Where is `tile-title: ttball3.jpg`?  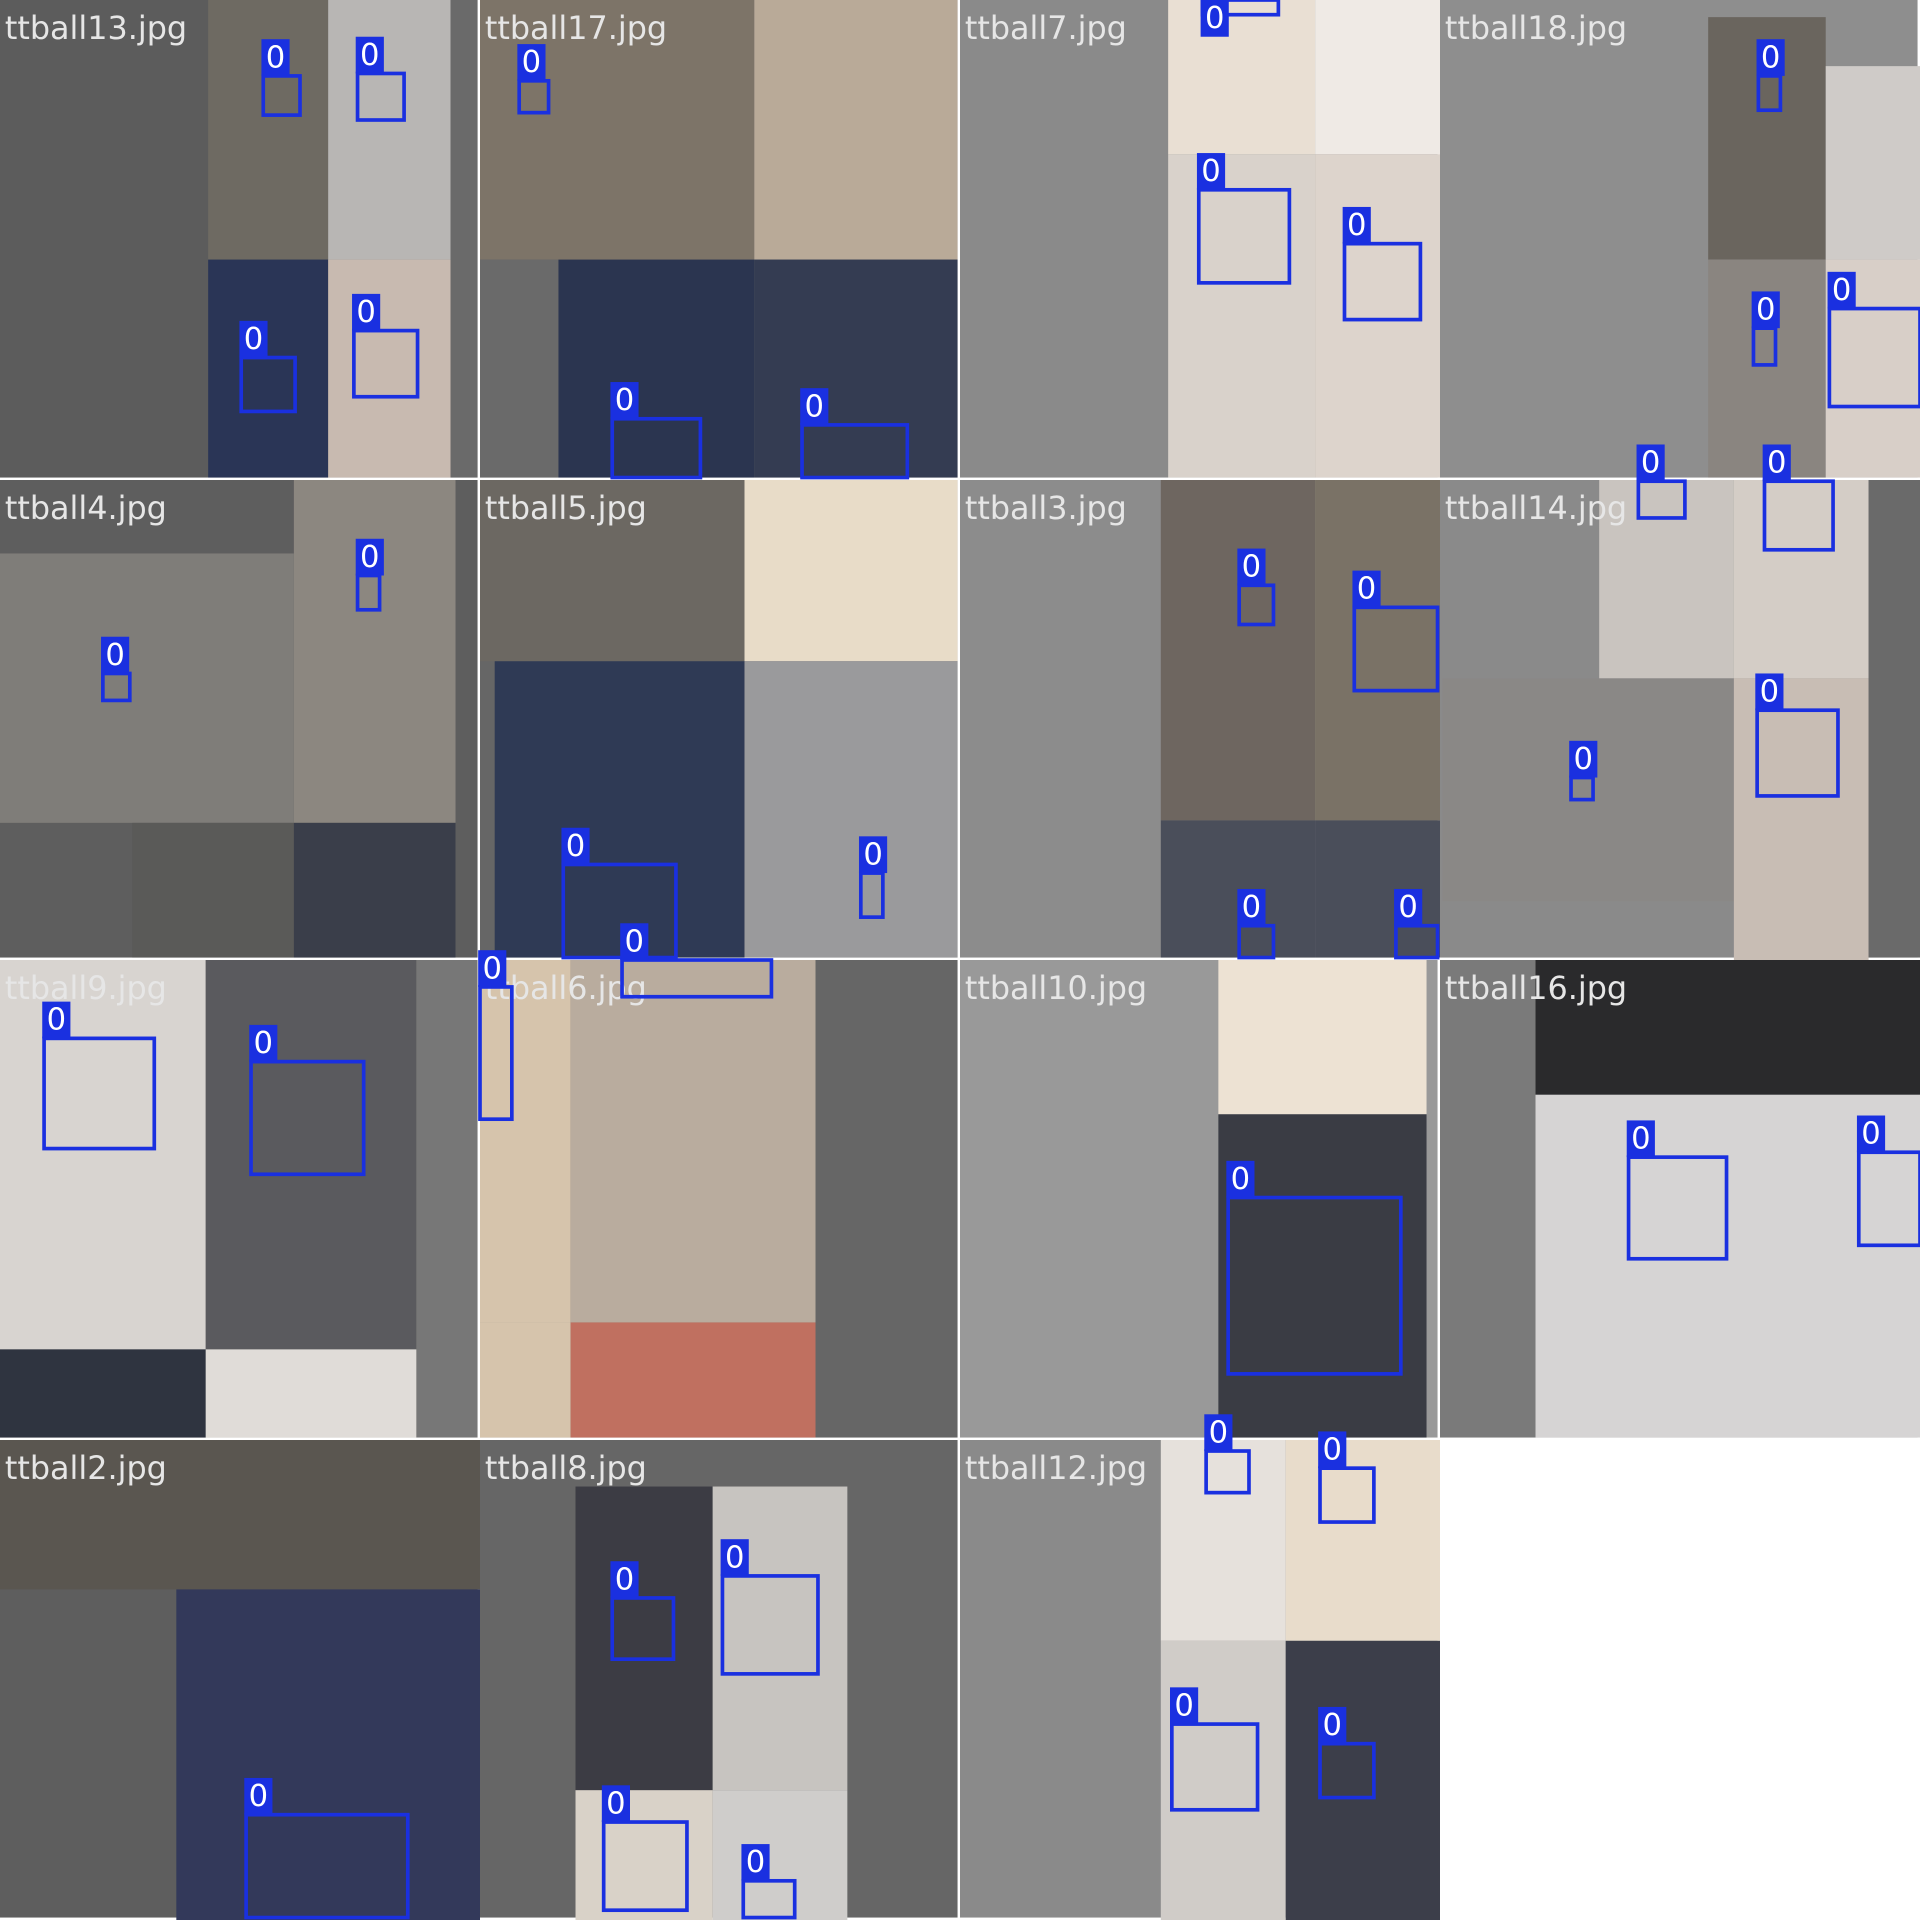 tile-title: ttball3.jpg is located at coordinates (1046, 508).